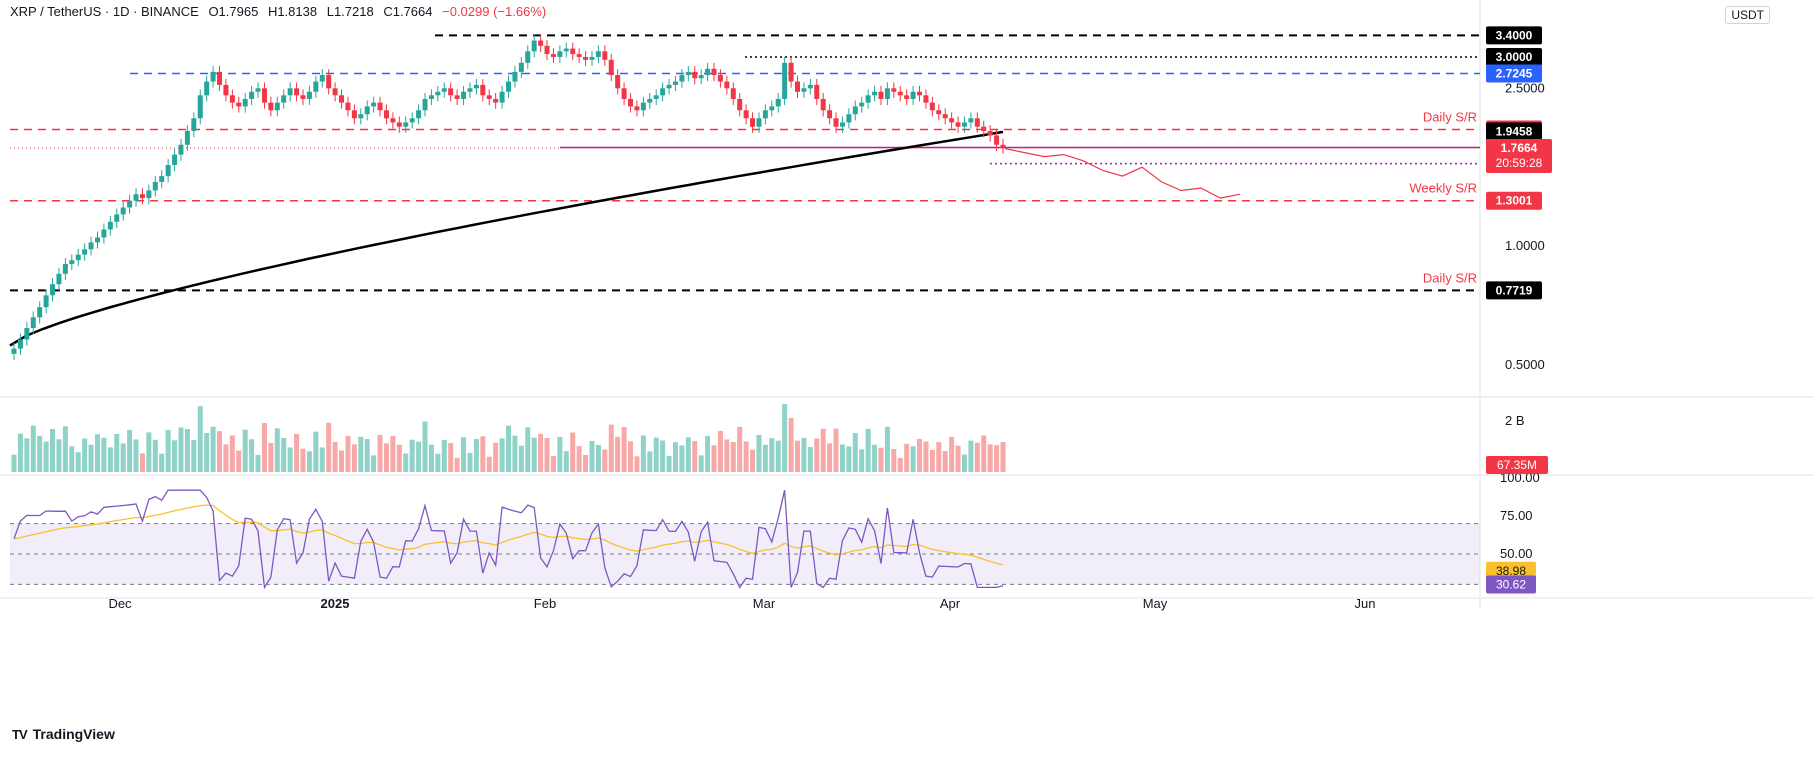 Image resolution: width=1814 pixels, height=757 pixels. I want to click on low-value: L1.7218, so click(350, 11).